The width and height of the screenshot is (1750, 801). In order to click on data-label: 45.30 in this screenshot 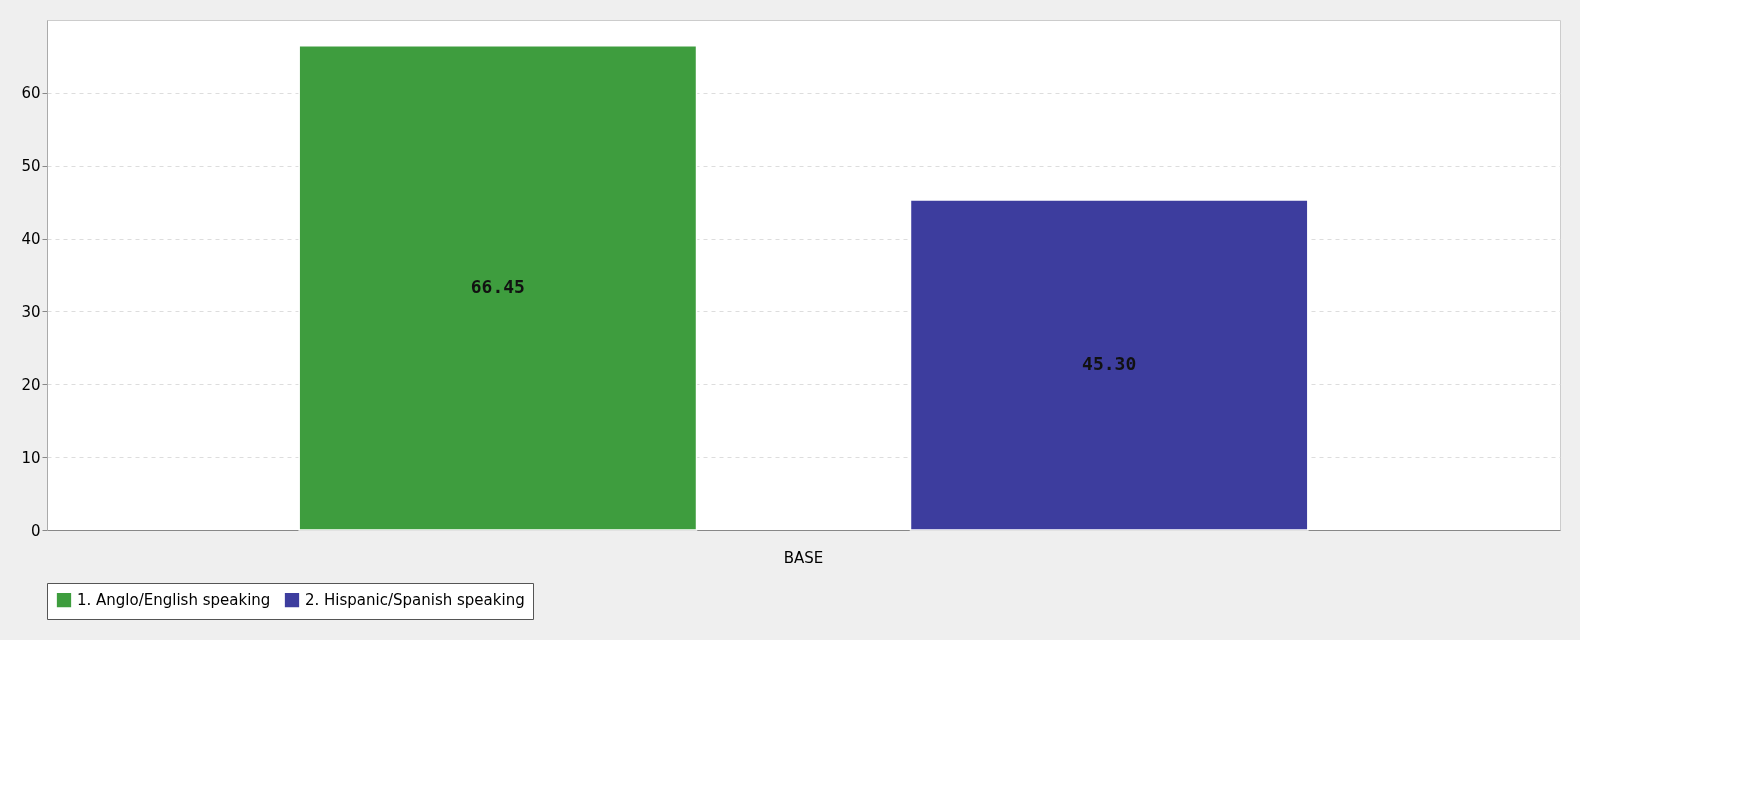, I will do `click(1109, 363)`.